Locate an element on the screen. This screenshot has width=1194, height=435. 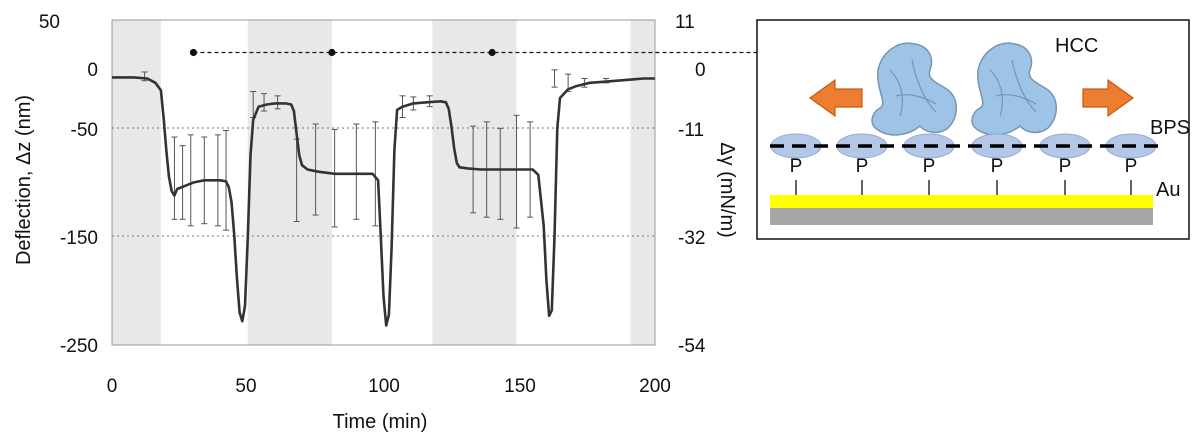
y-left-tick: 0 is located at coordinates (92, 70).